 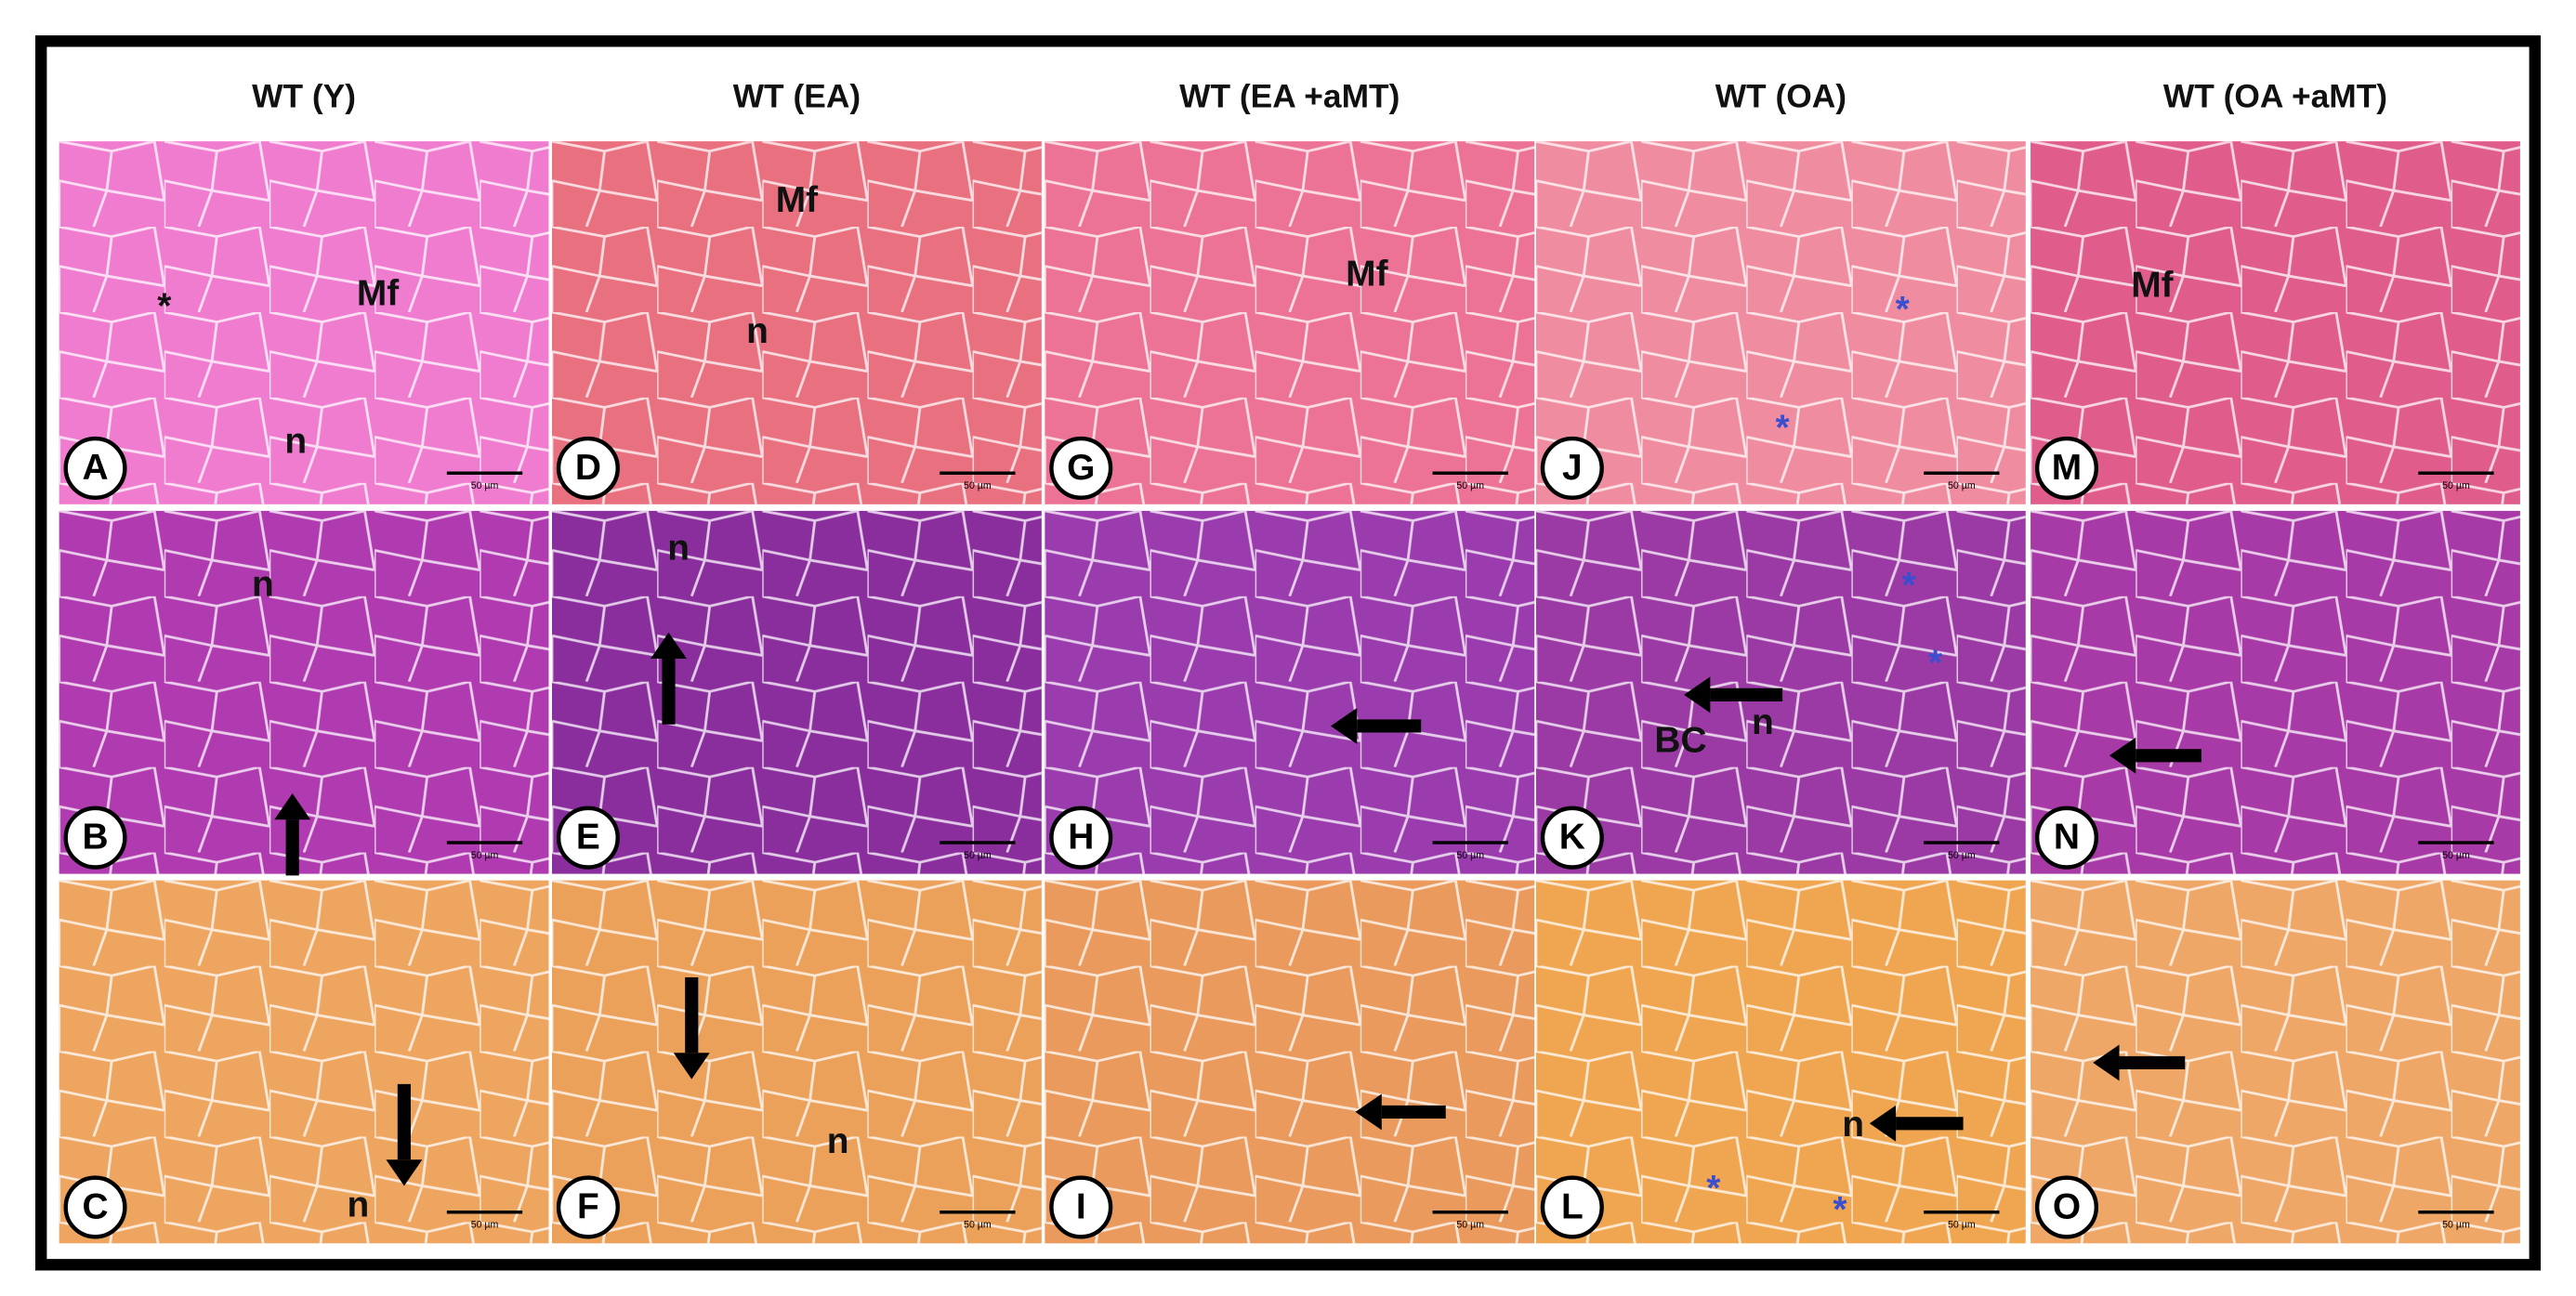 What do you see at coordinates (1289, 96) in the screenshot?
I see `column-header: WT (EA +aMT)` at bounding box center [1289, 96].